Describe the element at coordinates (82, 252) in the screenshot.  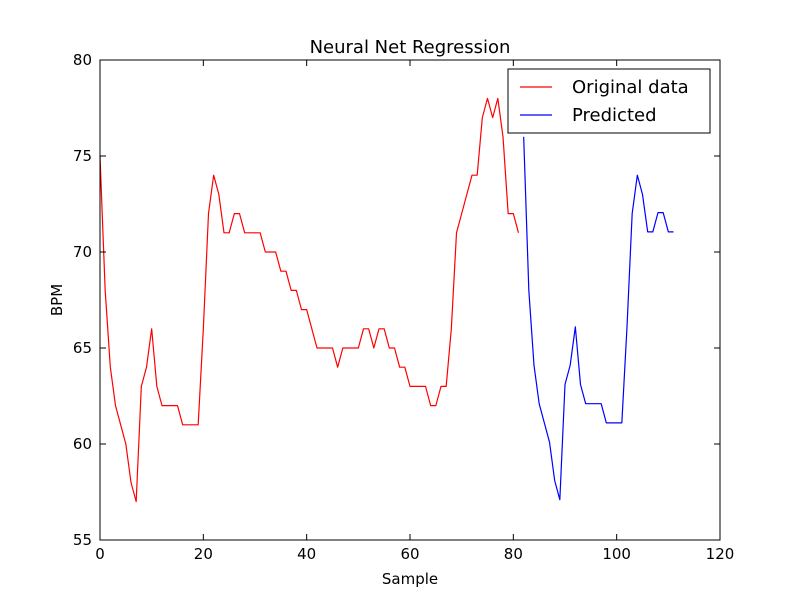
I see `y-tick-label: 70` at that location.